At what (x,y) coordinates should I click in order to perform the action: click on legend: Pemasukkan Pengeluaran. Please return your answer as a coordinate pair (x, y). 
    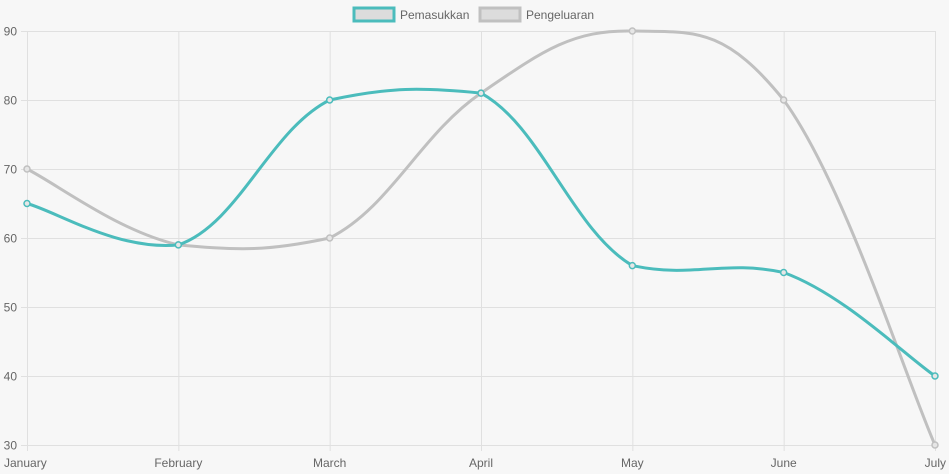
    Looking at the image, I should click on (473, 14).